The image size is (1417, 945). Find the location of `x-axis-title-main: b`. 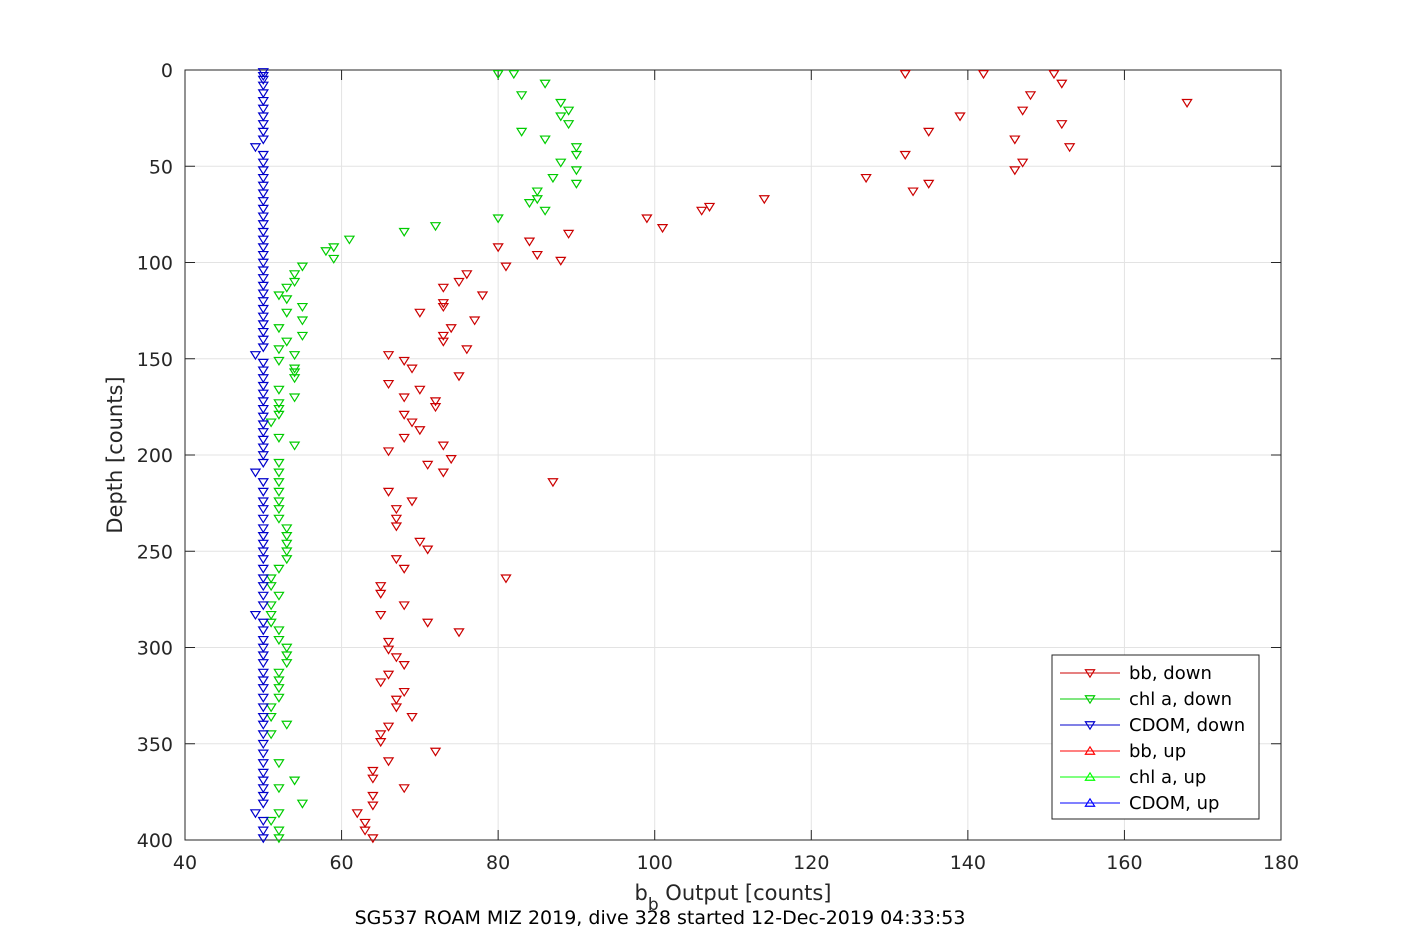

x-axis-title-main: b is located at coordinates (640, 893).